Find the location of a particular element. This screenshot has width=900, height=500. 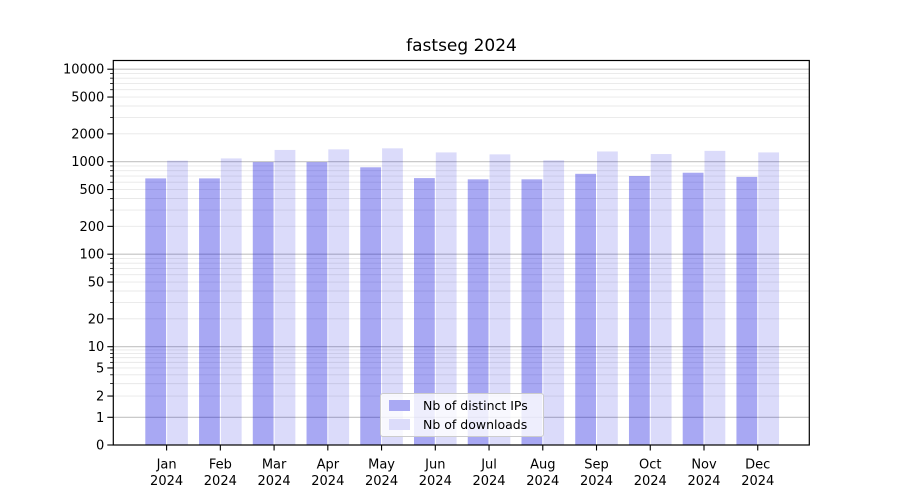

y-tick-label-2: 2 is located at coordinates (100, 397).